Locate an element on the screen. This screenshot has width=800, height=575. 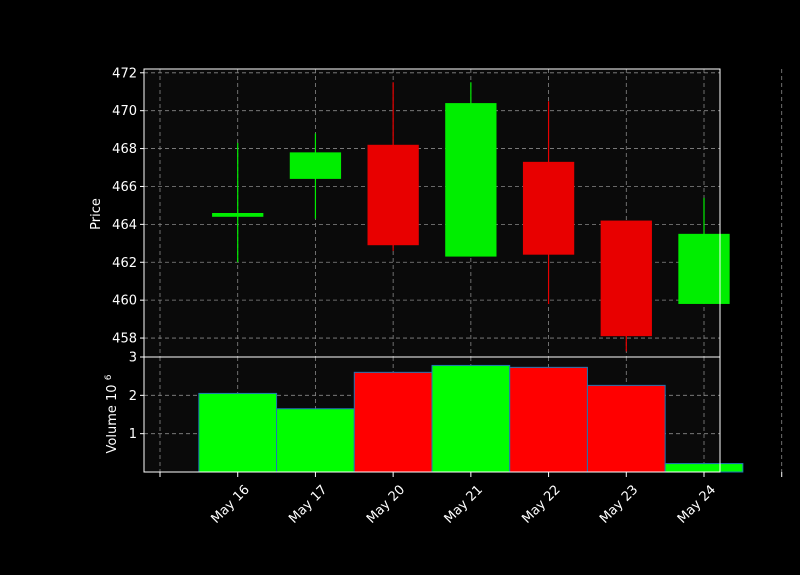
volume-axis-label-text: Volume 10 is located at coordinates (112, 418).